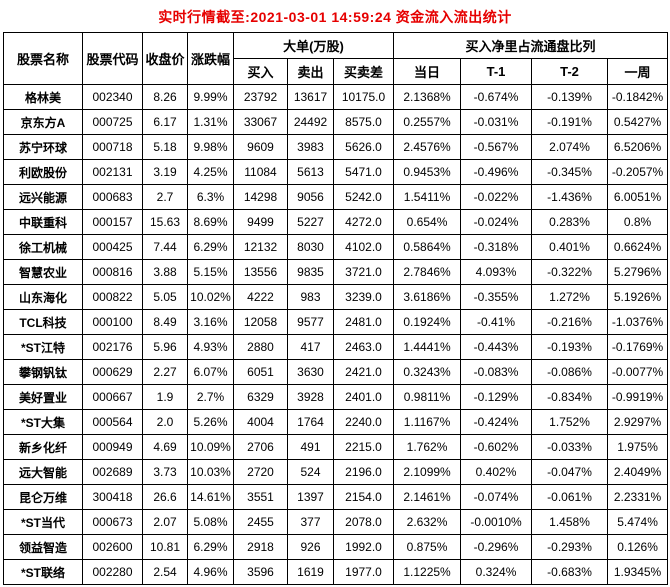  Describe the element at coordinates (43, 197) in the screenshot. I see `stock-name-cell: 远兴能源` at that location.